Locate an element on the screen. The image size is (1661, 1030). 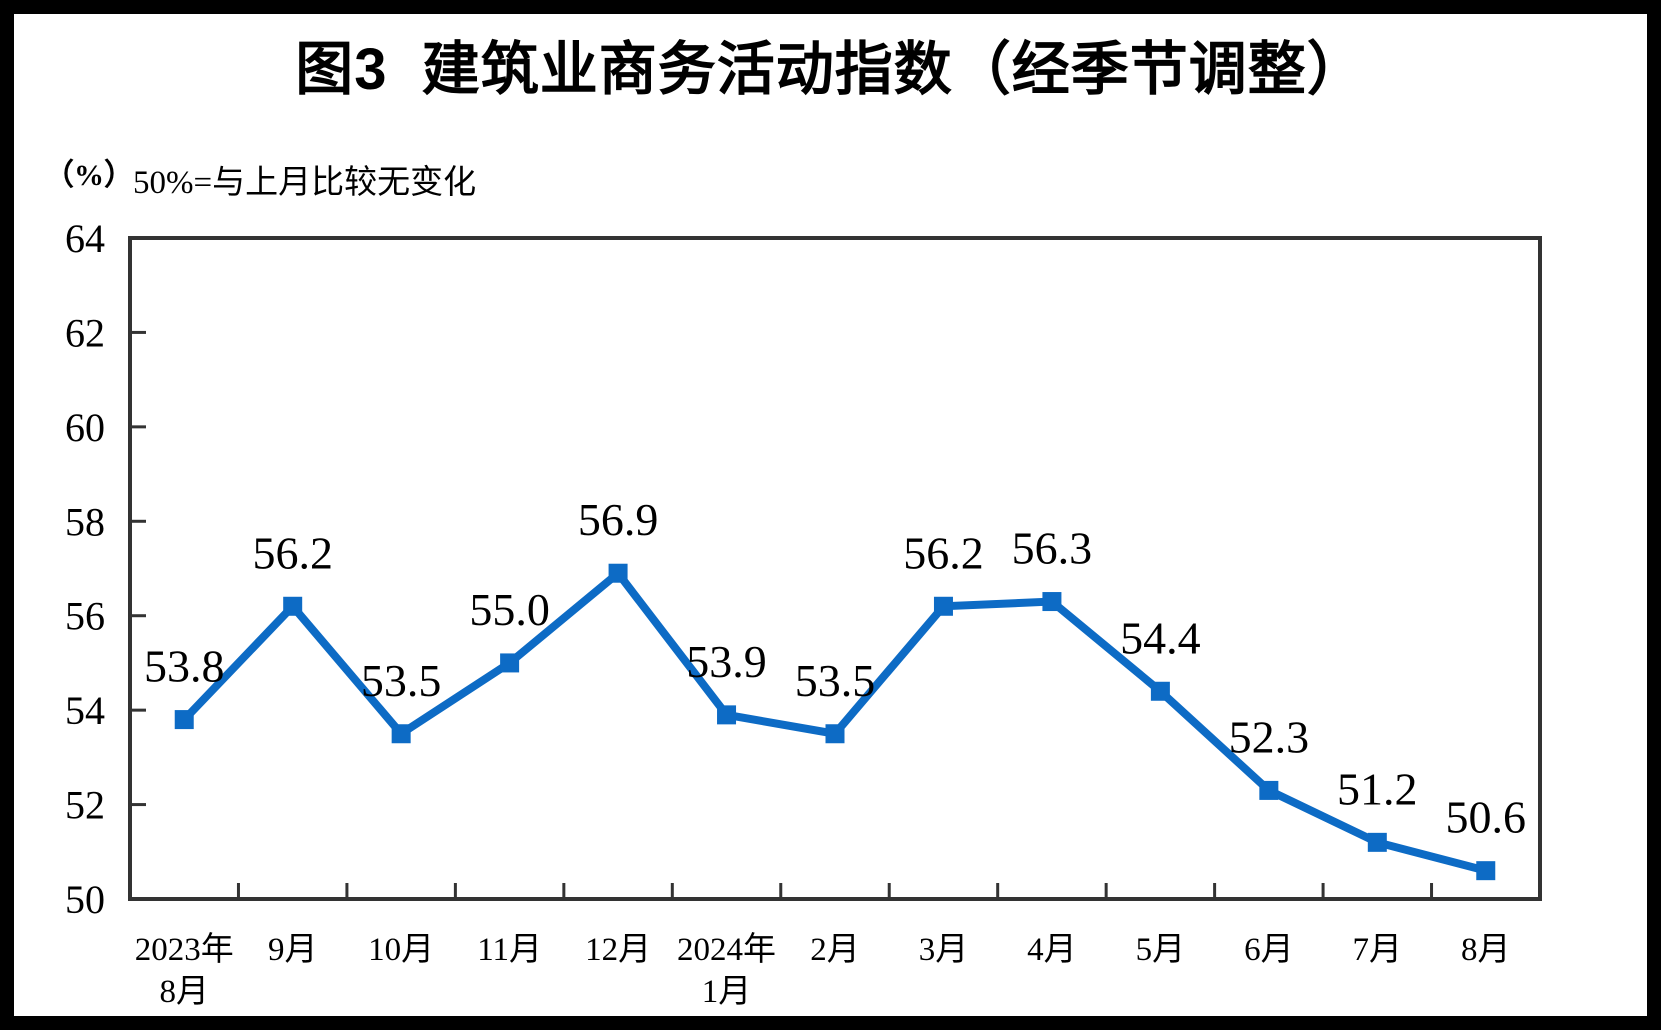
y-tick-label: 62 is located at coordinates (85, 332).